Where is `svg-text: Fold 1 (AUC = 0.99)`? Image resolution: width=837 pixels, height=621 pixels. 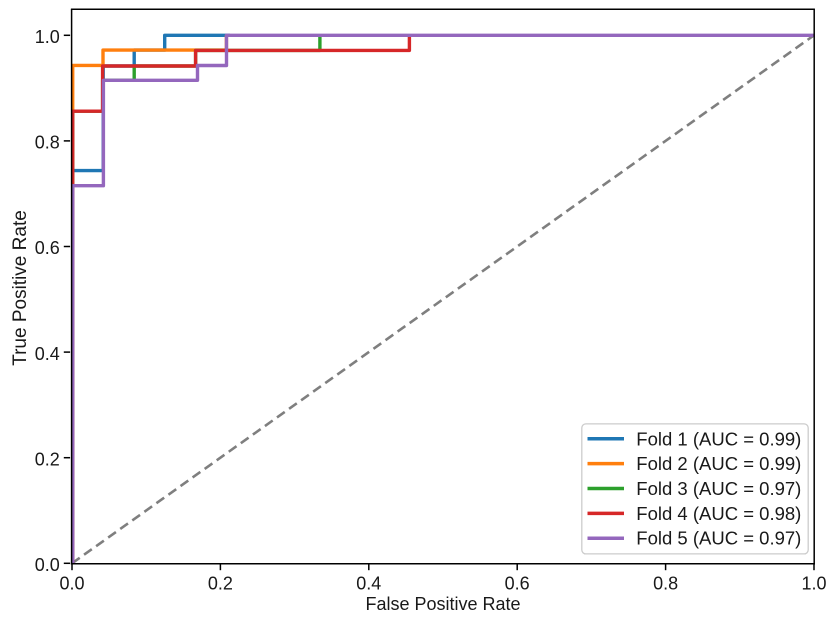
svg-text: Fold 1 (AUC = 0.99) is located at coordinates (718, 438).